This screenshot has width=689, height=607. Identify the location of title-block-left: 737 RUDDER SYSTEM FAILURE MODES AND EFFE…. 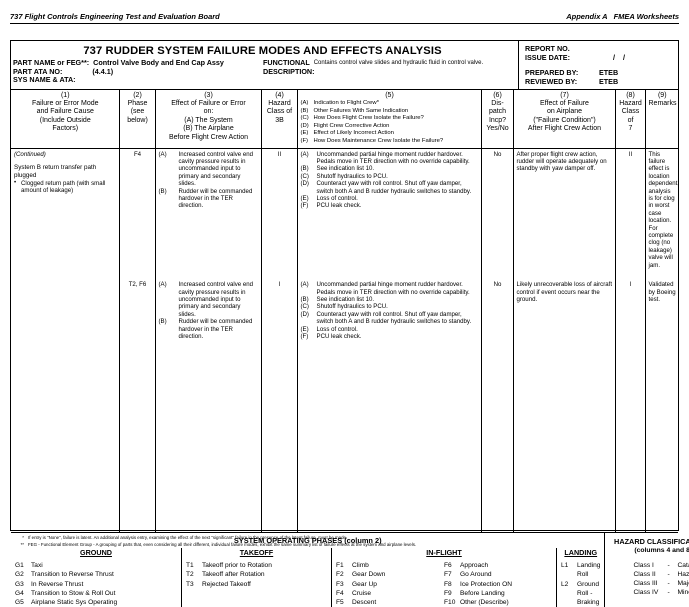
(264, 65).